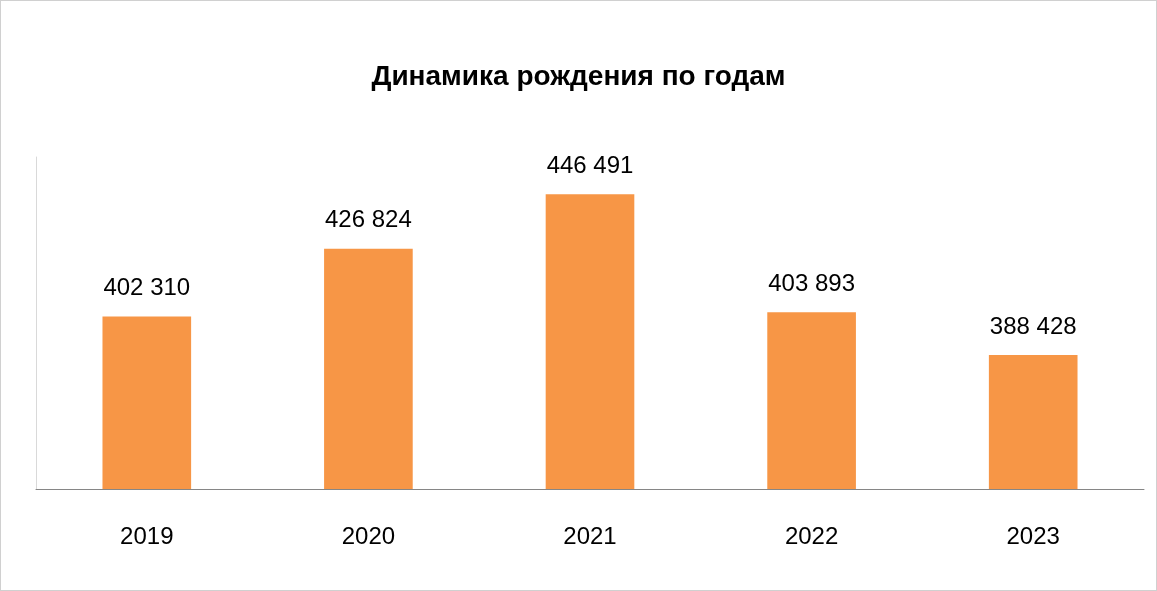 The width and height of the screenshot is (1157, 591). What do you see at coordinates (590, 164) in the screenshot?
I see `data-label: 446 491` at bounding box center [590, 164].